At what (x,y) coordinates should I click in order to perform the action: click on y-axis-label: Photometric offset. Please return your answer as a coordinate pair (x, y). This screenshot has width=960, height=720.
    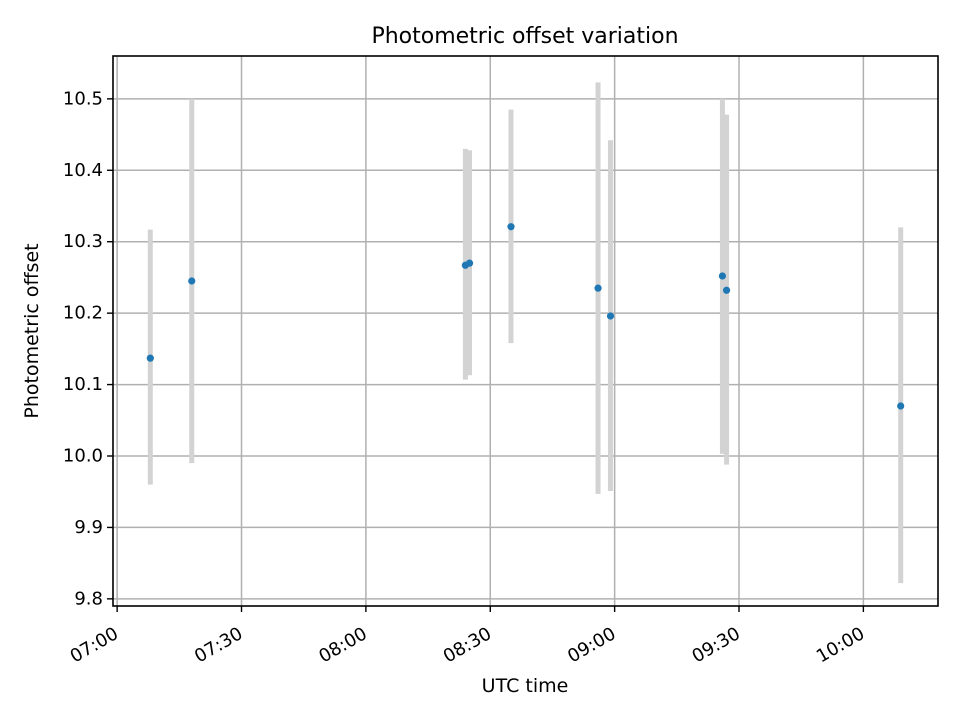
    Looking at the image, I should click on (32, 330).